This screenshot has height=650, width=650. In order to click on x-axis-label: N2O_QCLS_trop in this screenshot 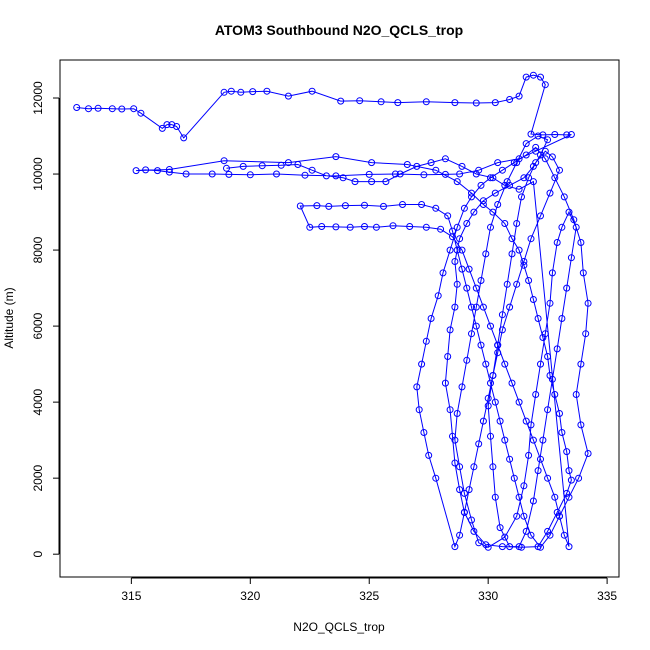, I will do `click(339, 627)`.